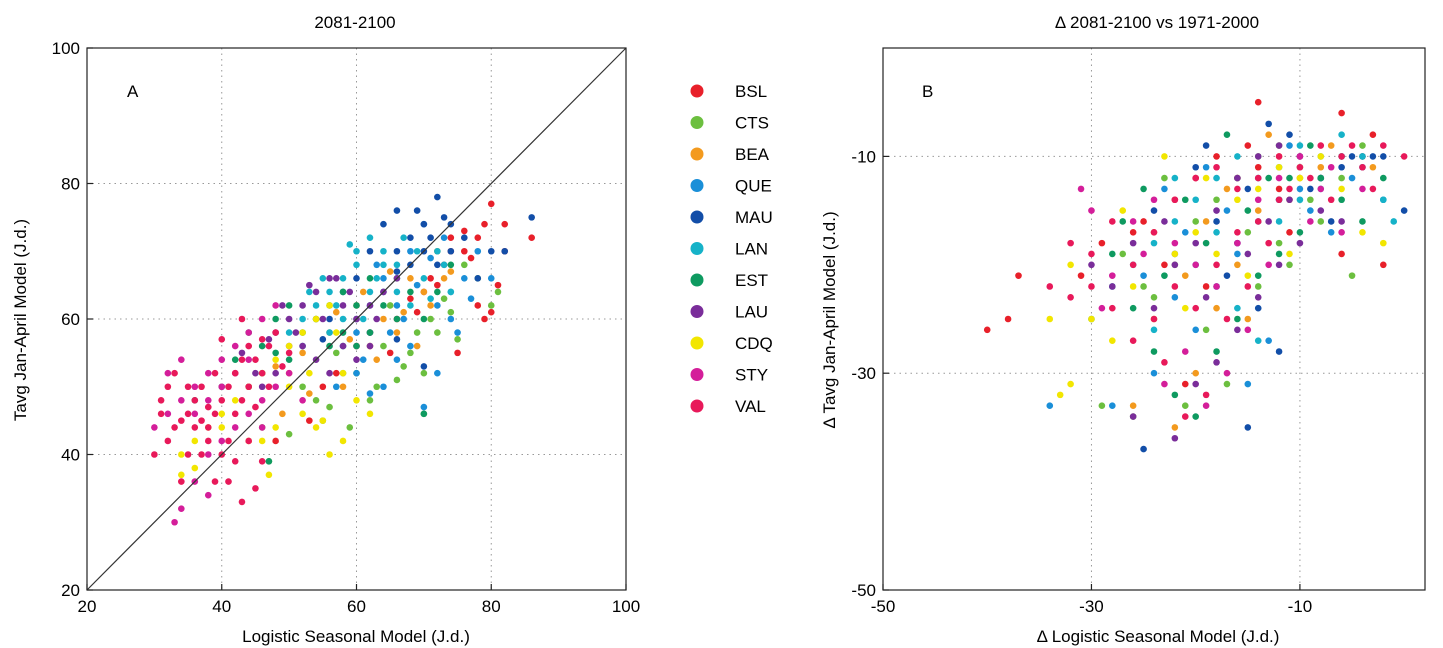 The width and height of the screenshot is (1443, 648). Describe the element at coordinates (697, 406) in the screenshot. I see `legend-marker-val` at that location.